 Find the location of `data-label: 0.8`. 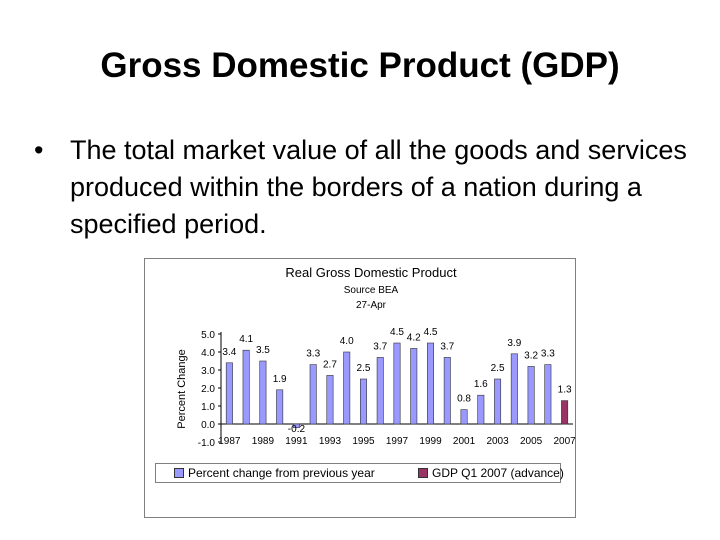

data-label: 0.8 is located at coordinates (464, 399).